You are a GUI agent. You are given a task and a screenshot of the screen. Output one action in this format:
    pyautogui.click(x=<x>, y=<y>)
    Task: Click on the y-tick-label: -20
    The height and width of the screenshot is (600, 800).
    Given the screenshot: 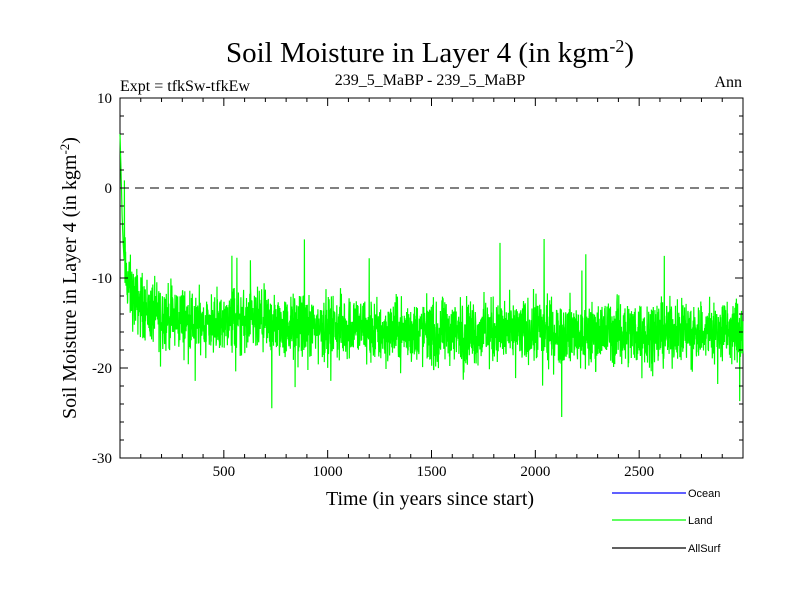 What is the action you would take?
    pyautogui.click(x=102, y=369)
    